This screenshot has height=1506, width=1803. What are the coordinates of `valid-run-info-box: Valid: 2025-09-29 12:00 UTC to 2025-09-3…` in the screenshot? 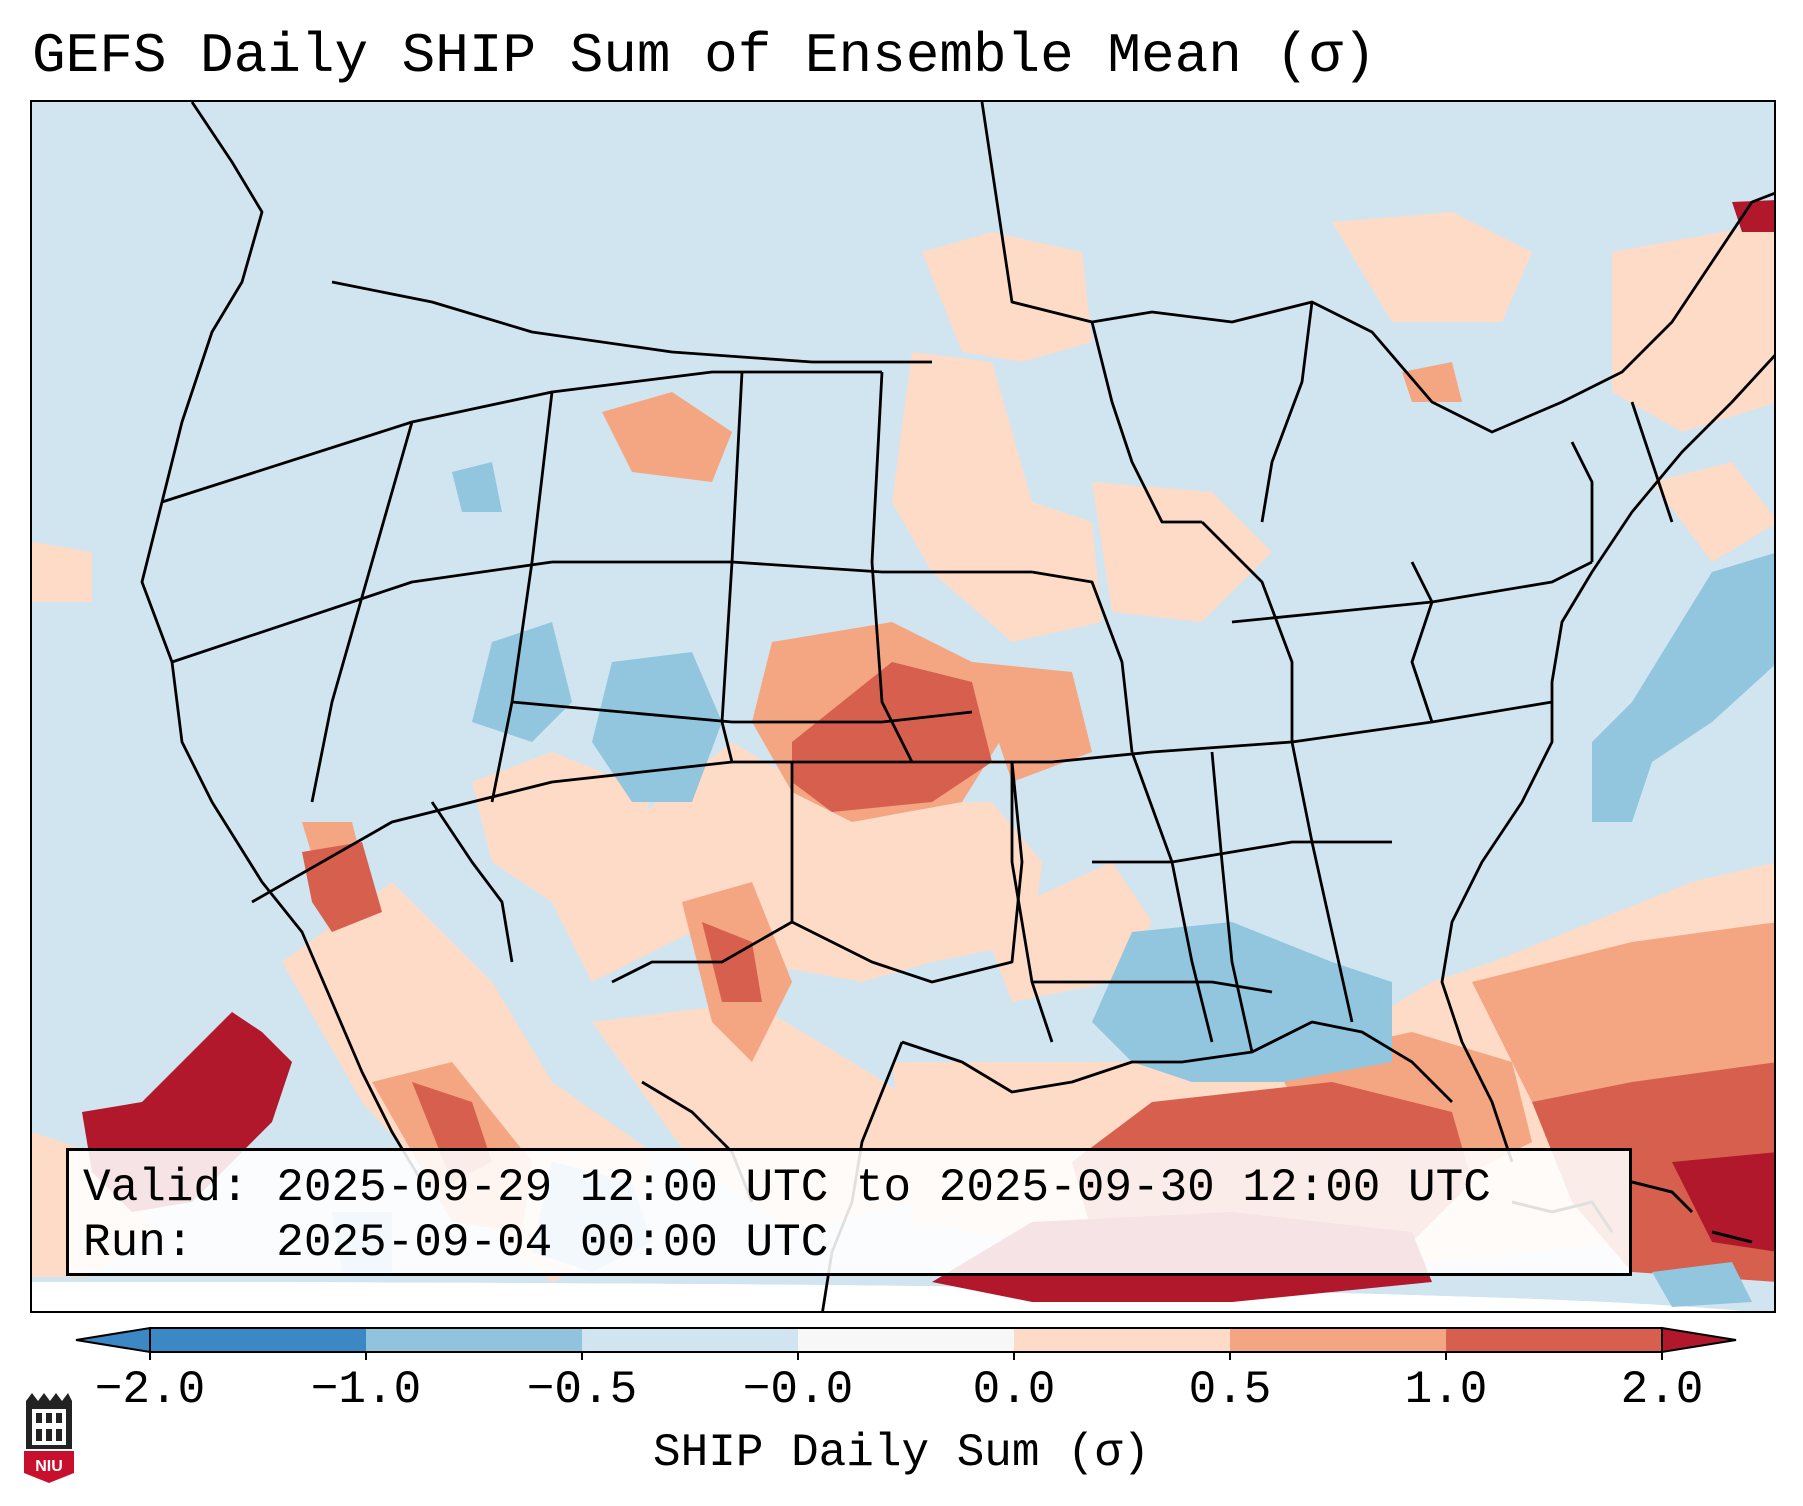 It's located at (849, 1212).